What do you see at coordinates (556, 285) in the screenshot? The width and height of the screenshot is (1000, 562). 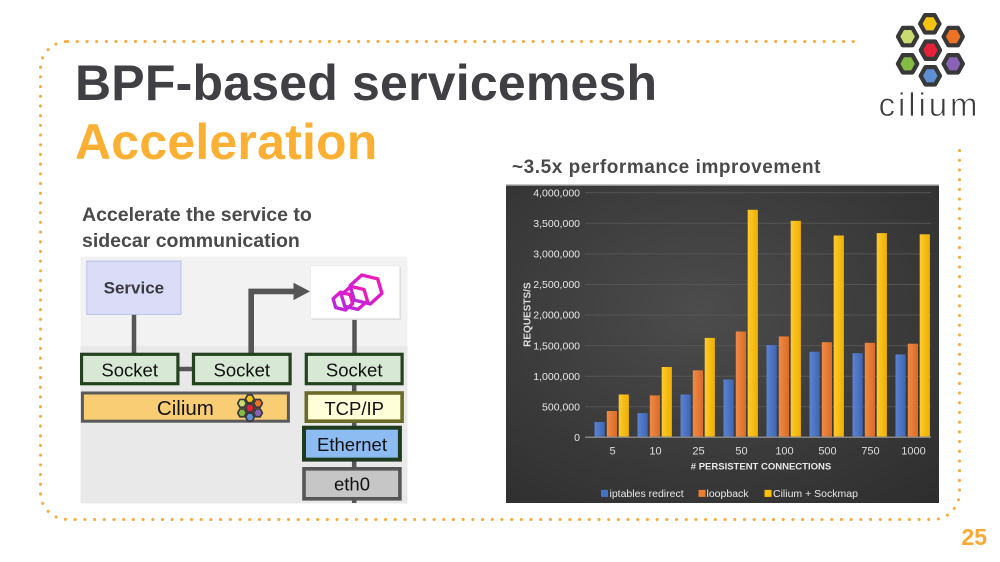 I see `svg-text: 2,500,000` at bounding box center [556, 285].